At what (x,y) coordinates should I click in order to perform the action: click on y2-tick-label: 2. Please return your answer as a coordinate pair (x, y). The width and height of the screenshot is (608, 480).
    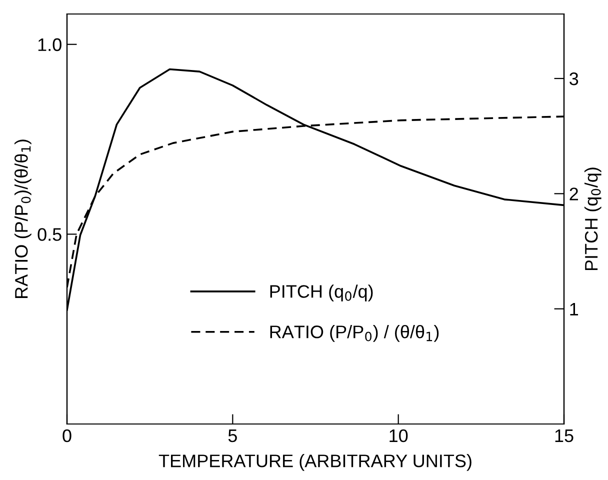
    Looking at the image, I should click on (574, 194).